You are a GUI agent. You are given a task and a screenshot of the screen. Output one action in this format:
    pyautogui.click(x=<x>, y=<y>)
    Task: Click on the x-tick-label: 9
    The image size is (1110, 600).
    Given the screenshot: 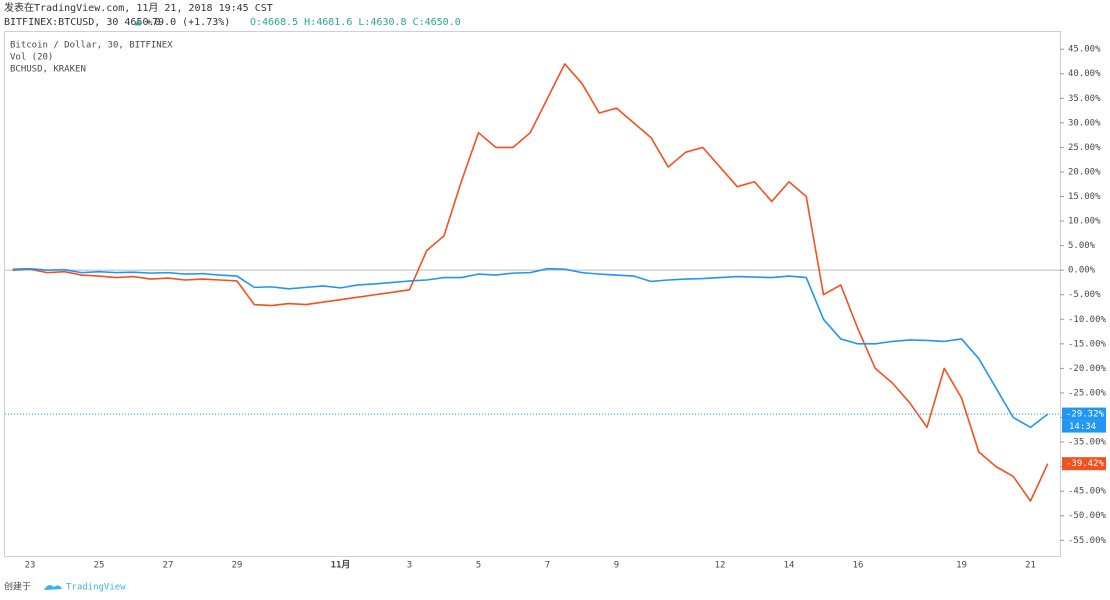 What is the action you would take?
    pyautogui.click(x=616, y=566)
    